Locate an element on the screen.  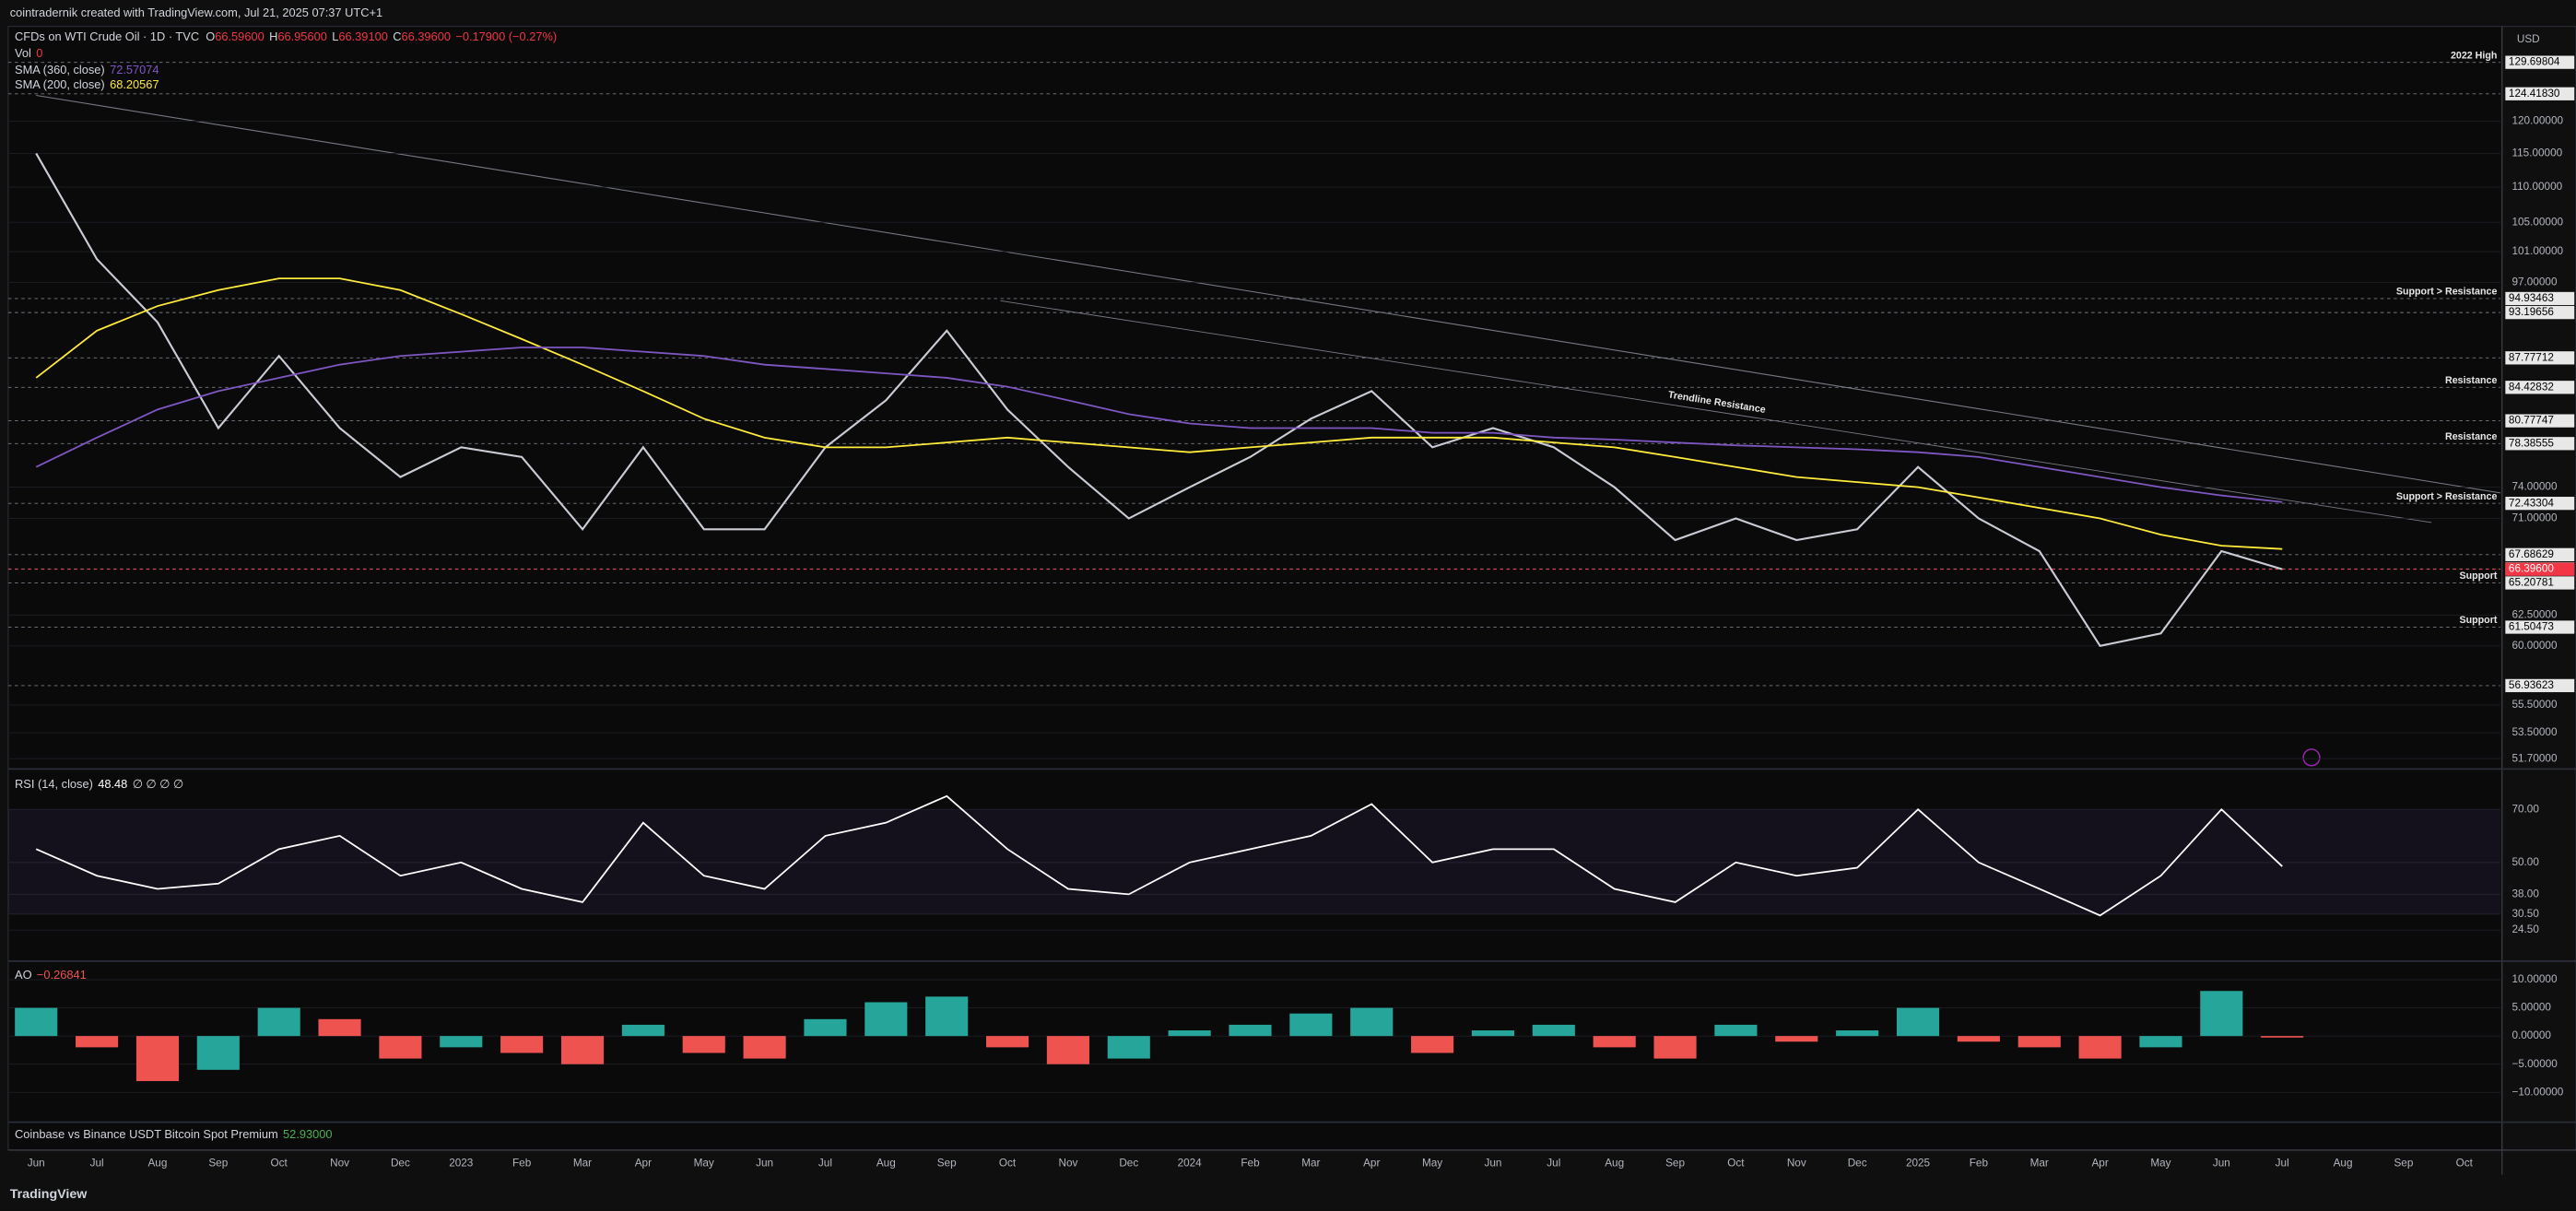
series-line is located at coordinates (1159, 425).